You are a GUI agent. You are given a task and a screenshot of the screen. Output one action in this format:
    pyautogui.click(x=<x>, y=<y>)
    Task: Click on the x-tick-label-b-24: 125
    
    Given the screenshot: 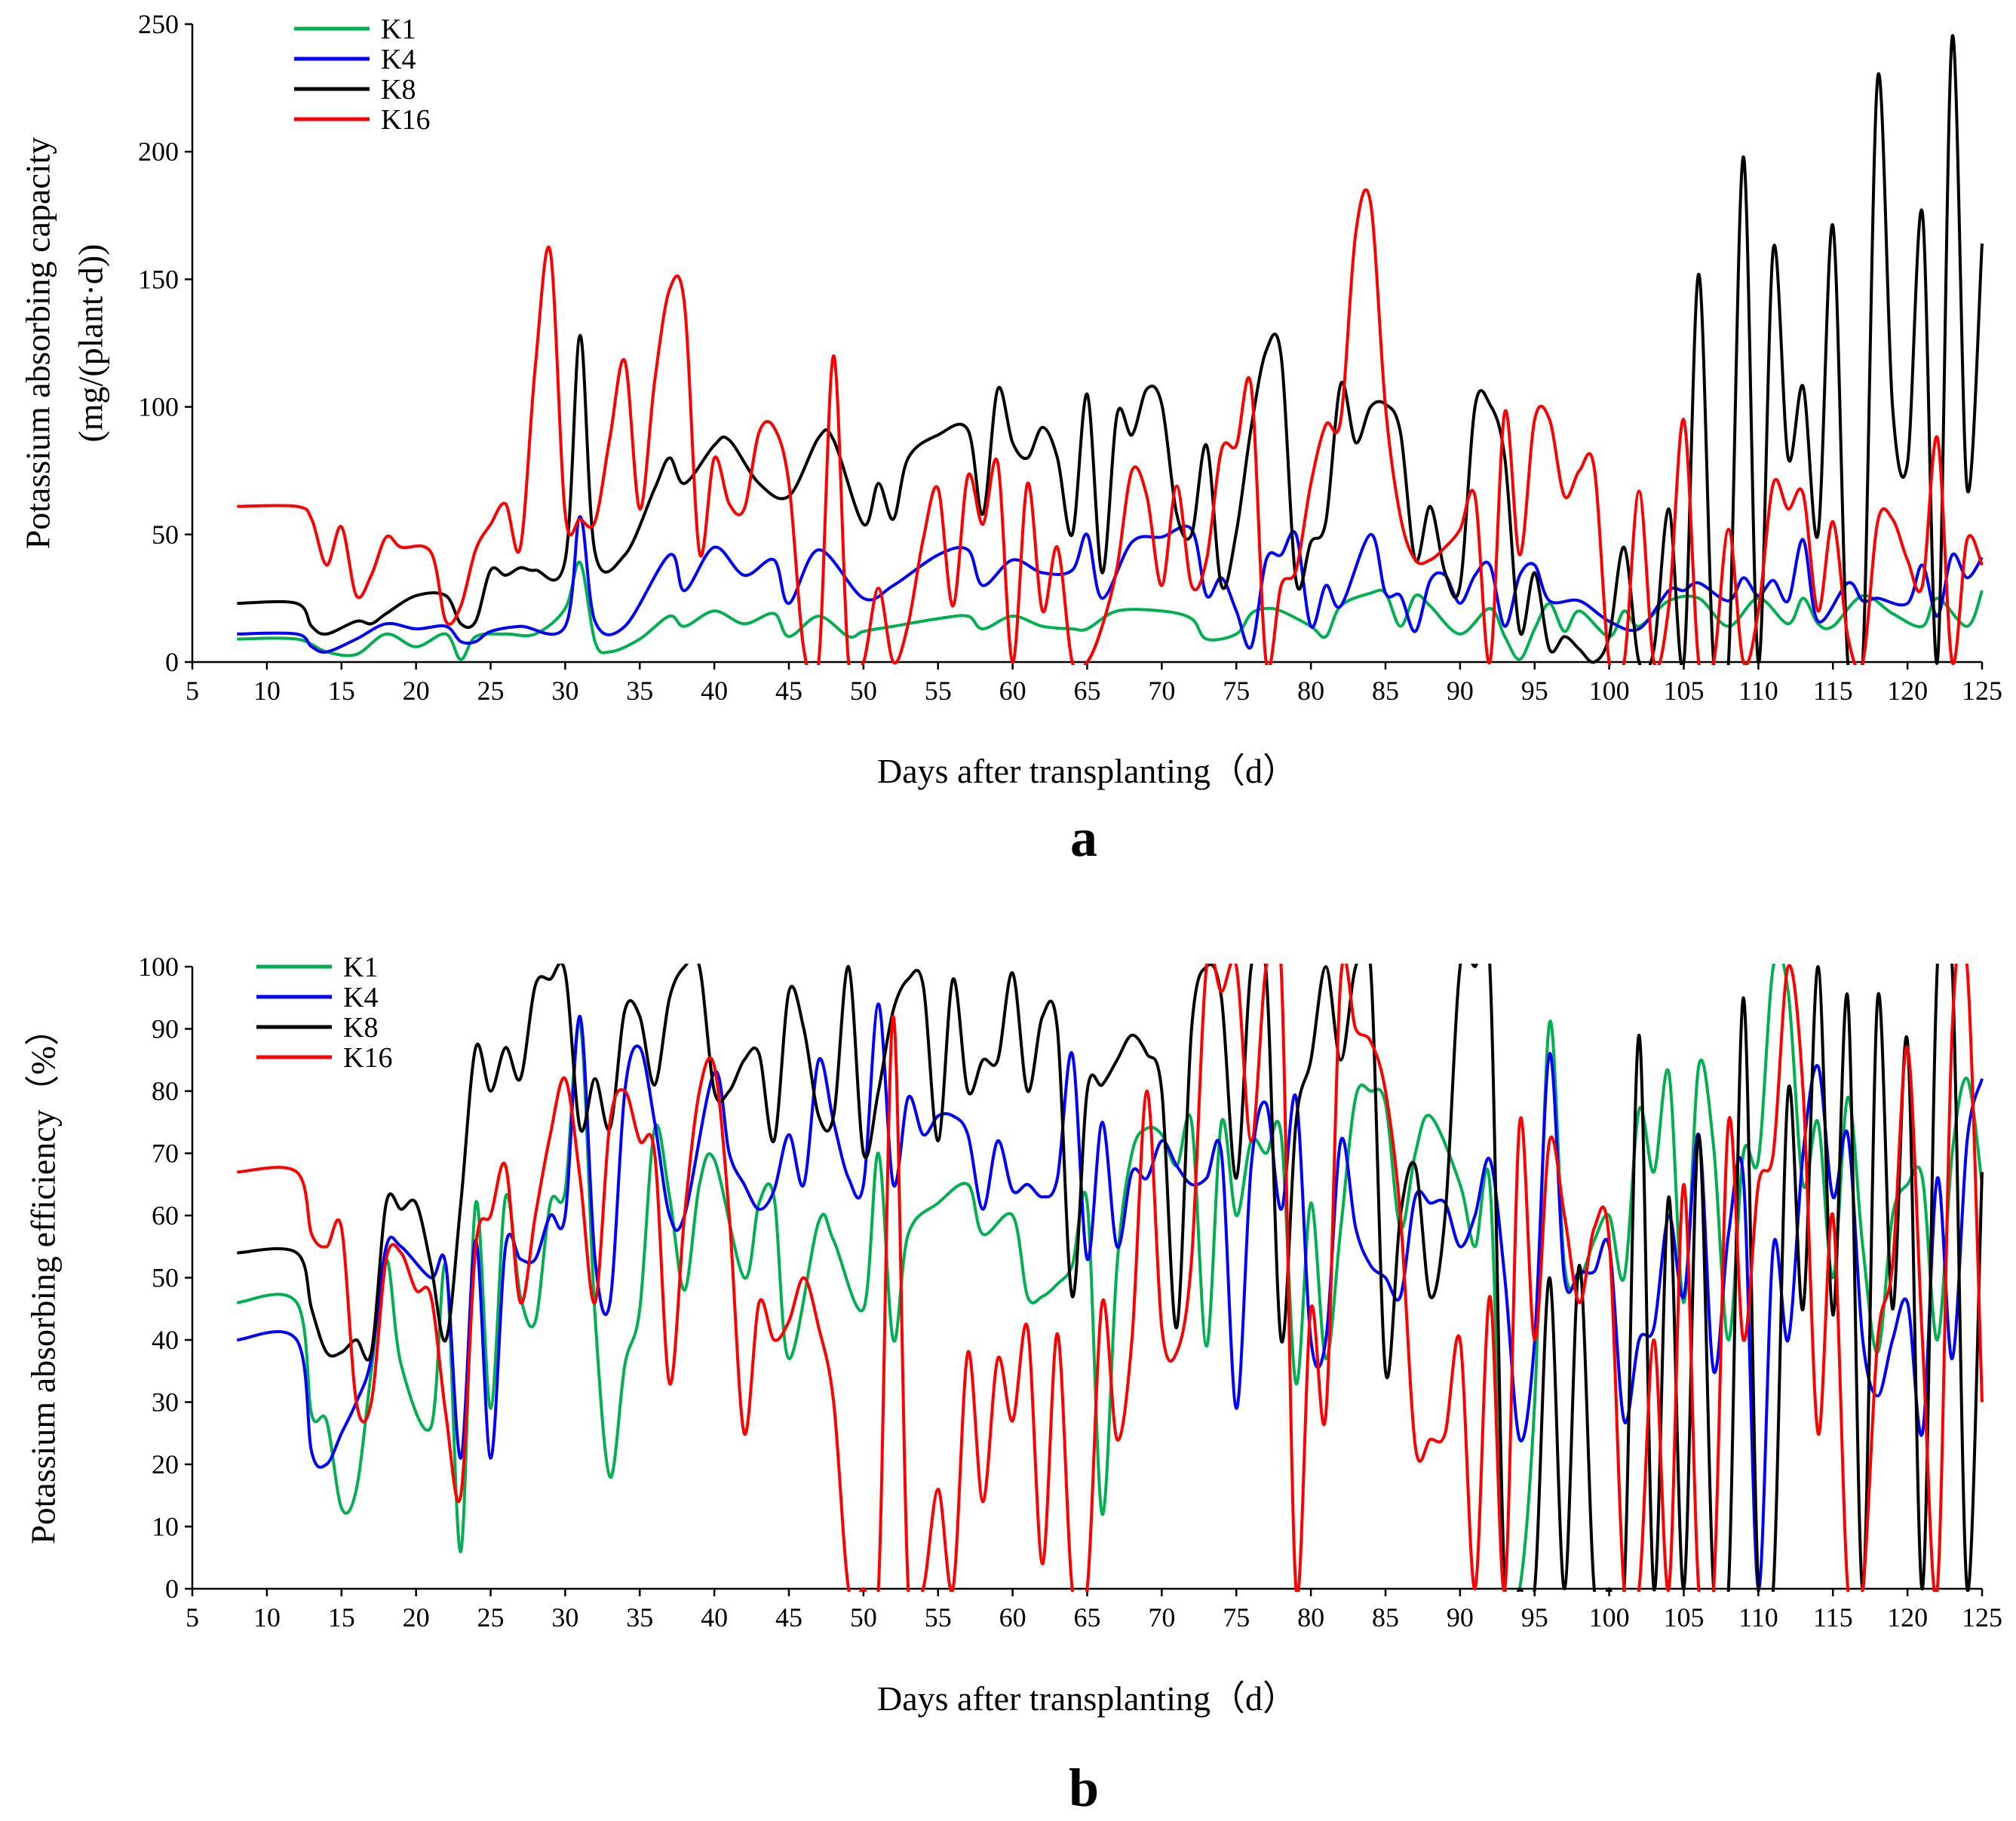 What is the action you would take?
    pyautogui.click(x=1982, y=1617)
    